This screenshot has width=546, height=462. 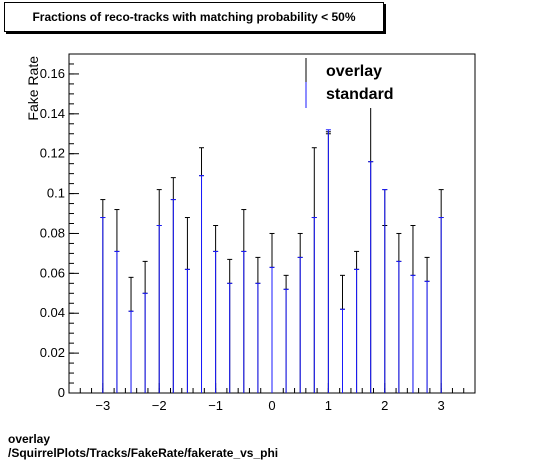 I want to click on y-tick-label: 0, so click(x=61, y=392).